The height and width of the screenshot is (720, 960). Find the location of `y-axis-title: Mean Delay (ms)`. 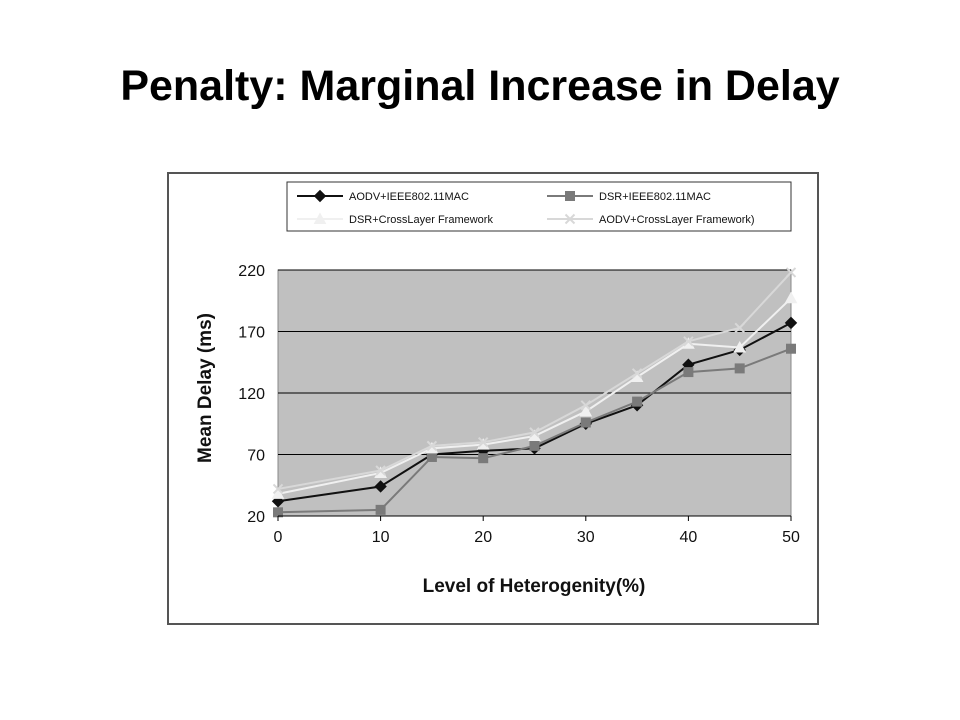

y-axis-title: Mean Delay (ms) is located at coordinates (205, 388).